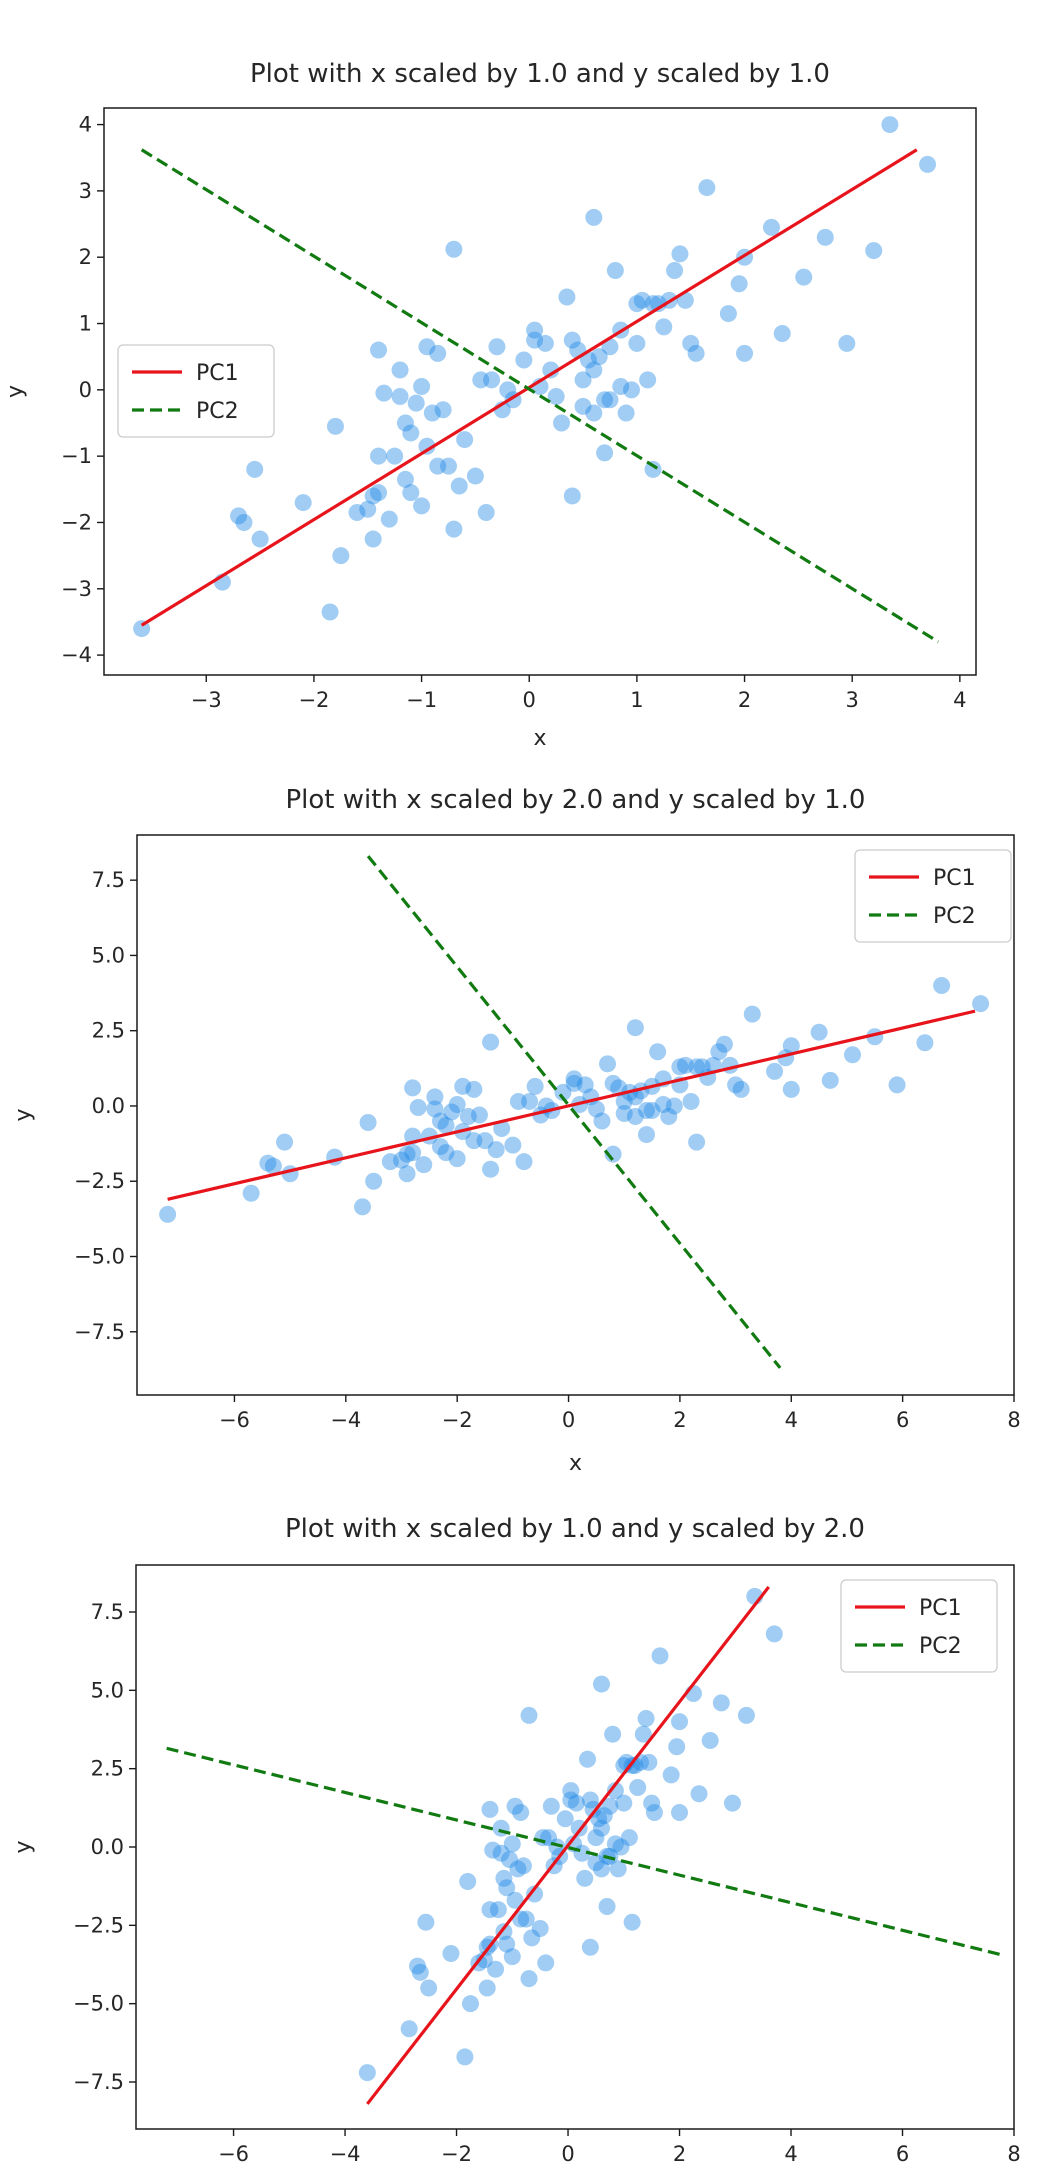  What do you see at coordinates (791, 1420) in the screenshot?
I see `chart2-xtick-label: 4` at bounding box center [791, 1420].